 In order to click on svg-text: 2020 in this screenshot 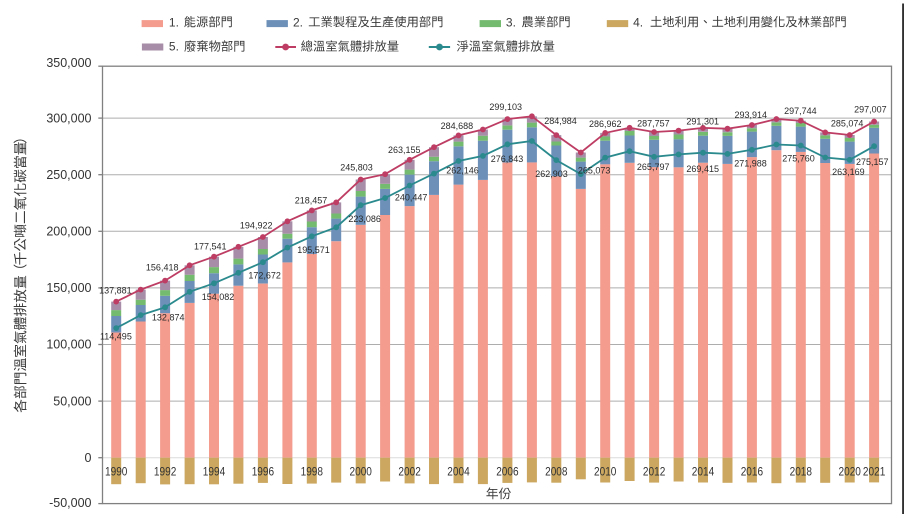, I will do `click(849, 472)`.